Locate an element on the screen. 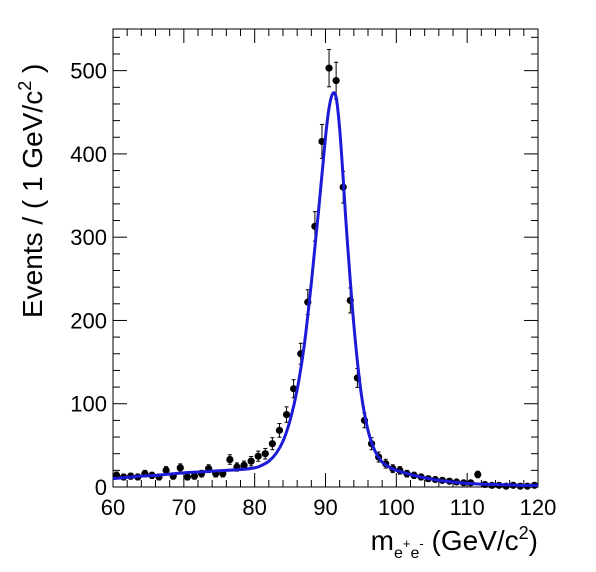 This screenshot has height=572, width=596. y-axis-title: Events / ( 1 GeV/c2 ) is located at coordinates (31, 191).